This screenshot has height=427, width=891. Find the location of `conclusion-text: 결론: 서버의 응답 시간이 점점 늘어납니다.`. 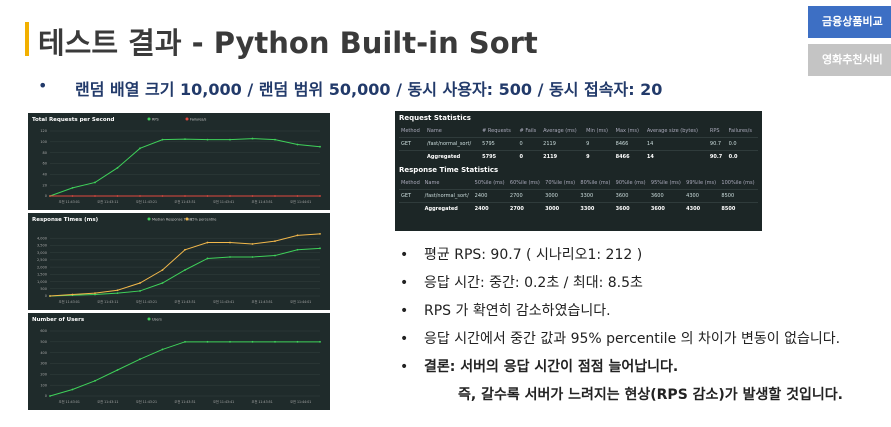

conclusion-text: 결론: 서버의 응답 시간이 점점 늘어납니다. is located at coordinates (551, 367).